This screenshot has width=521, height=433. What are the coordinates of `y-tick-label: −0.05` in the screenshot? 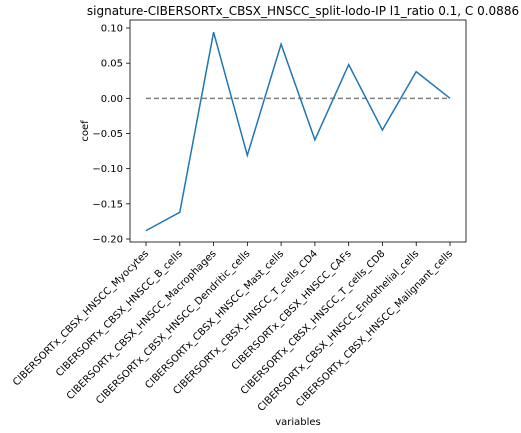 It's located at (107, 134).